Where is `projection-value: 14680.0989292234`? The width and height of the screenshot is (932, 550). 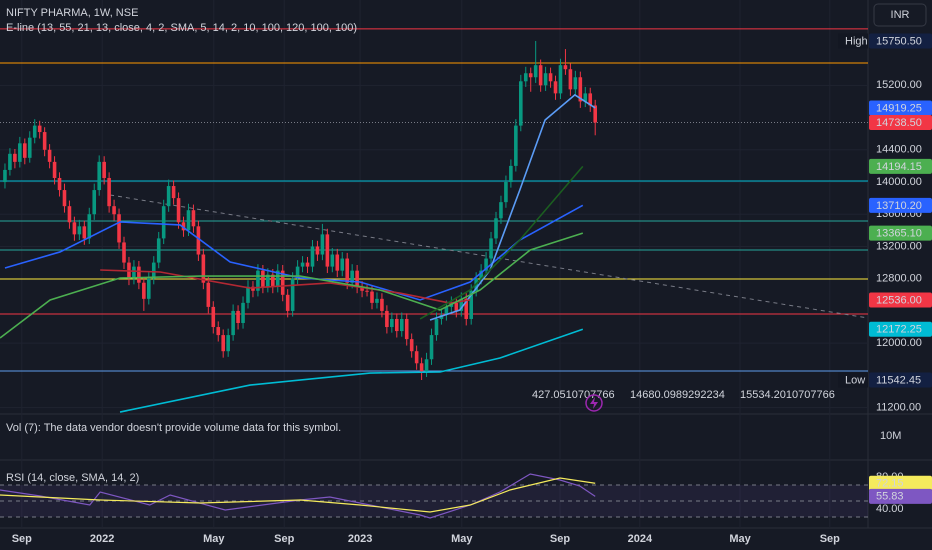
projection-value: 14680.0989292234 is located at coordinates (677, 395).